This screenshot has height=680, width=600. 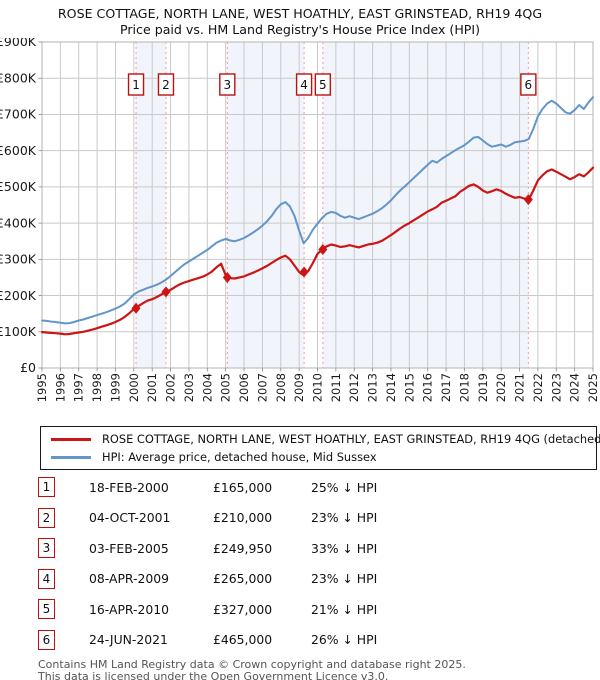 I want to click on x-axis-label-2007: 2007, so click(x=262, y=387).